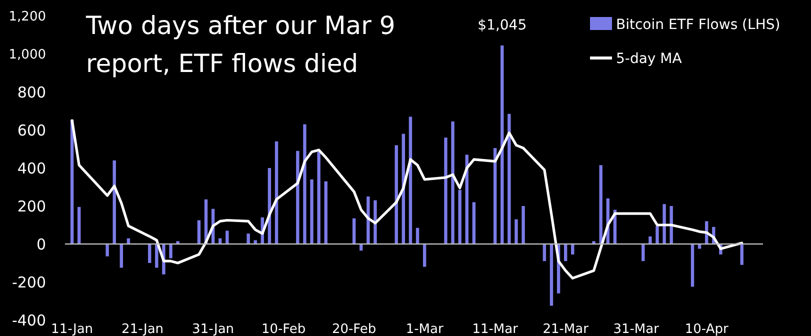  I want to click on text: Two days after our Mar 9 report, ETF flows died, so click(240, 44).